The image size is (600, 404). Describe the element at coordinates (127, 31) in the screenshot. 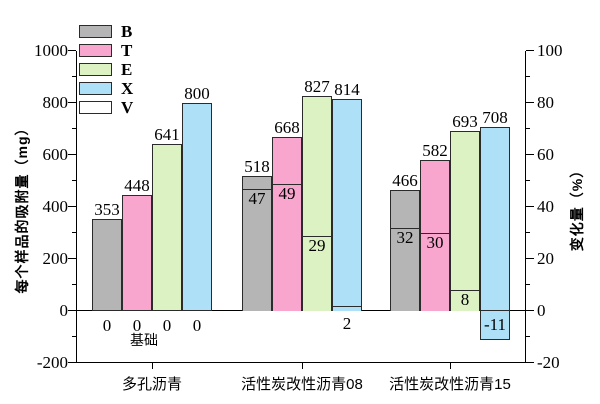

I see `legend-label: B` at that location.